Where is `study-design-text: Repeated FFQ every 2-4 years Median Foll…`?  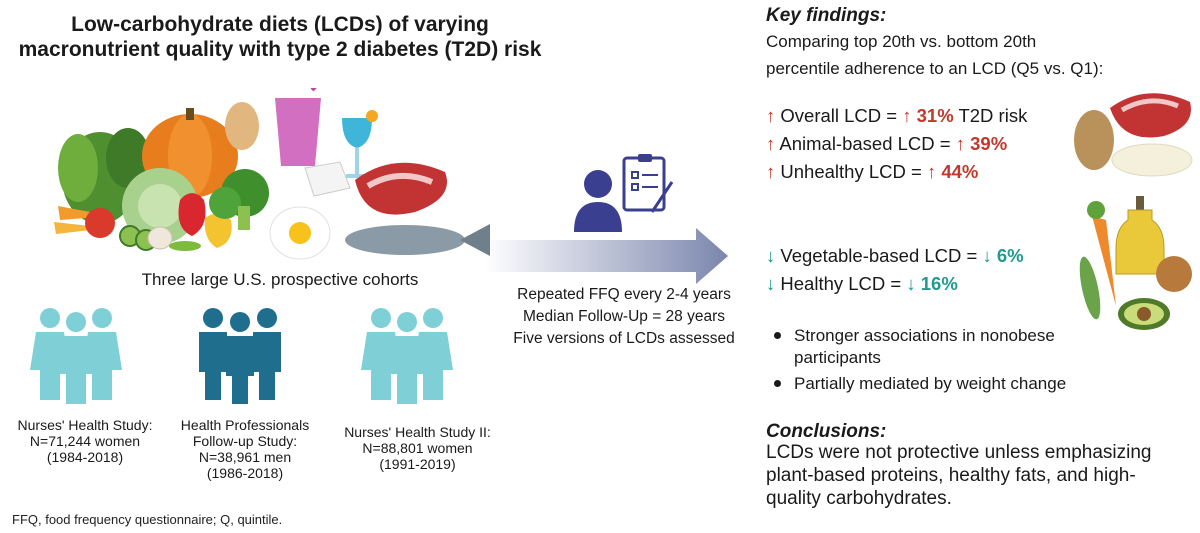
study-design-text: Repeated FFQ every 2-4 years Median Foll… is located at coordinates (624, 317).